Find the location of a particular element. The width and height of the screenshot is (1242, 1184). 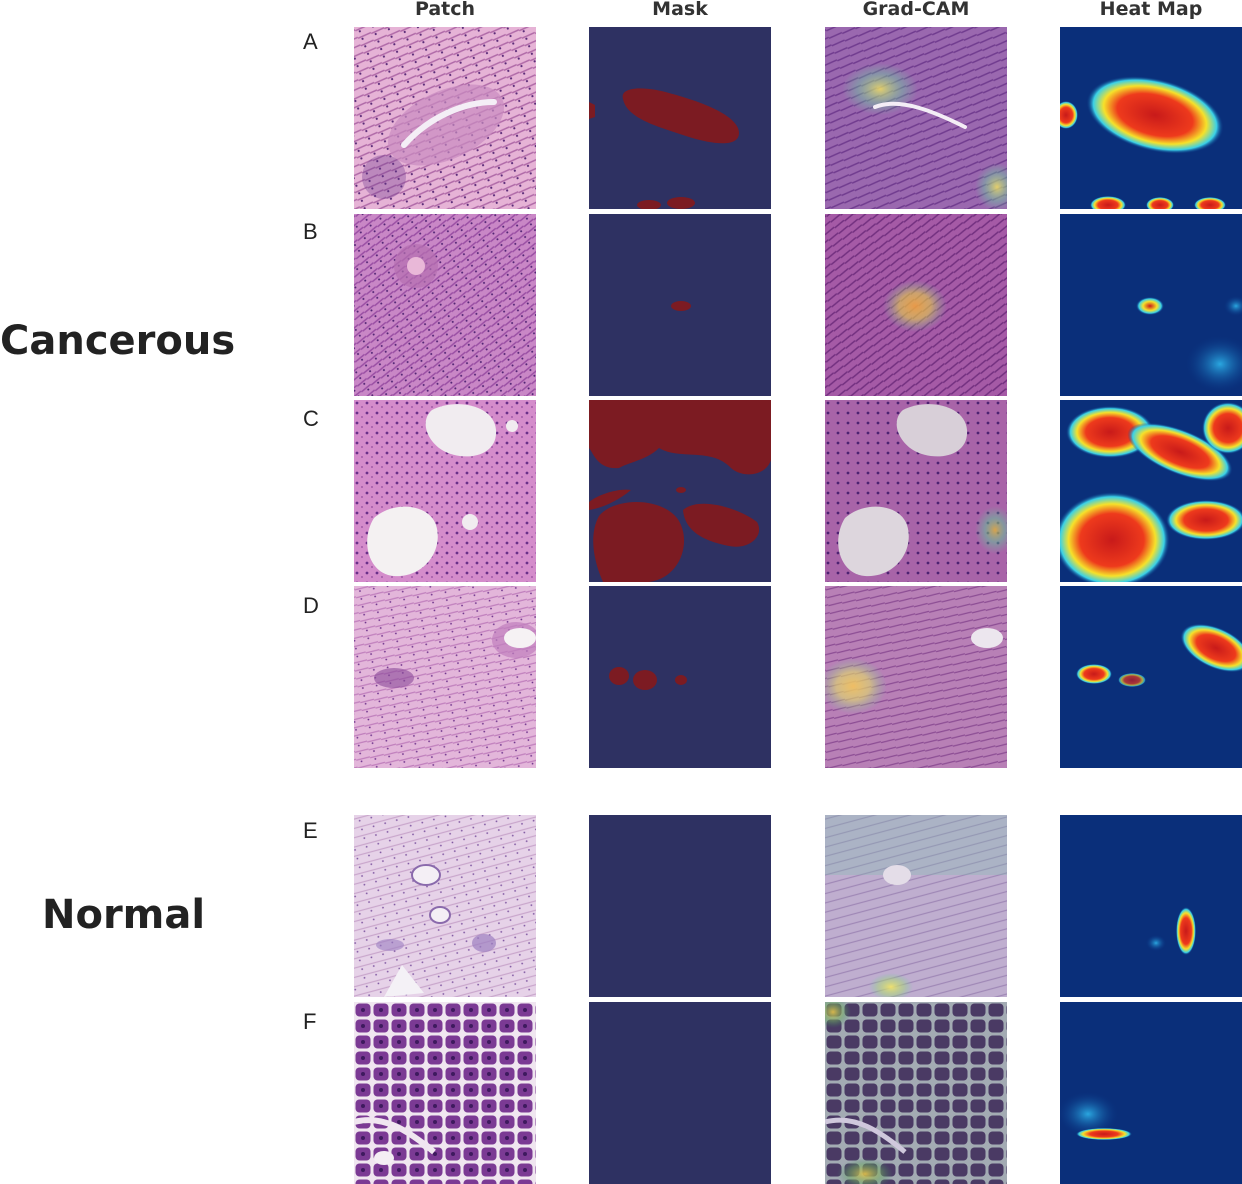

row-label-f: F is located at coordinates (310, 1021).